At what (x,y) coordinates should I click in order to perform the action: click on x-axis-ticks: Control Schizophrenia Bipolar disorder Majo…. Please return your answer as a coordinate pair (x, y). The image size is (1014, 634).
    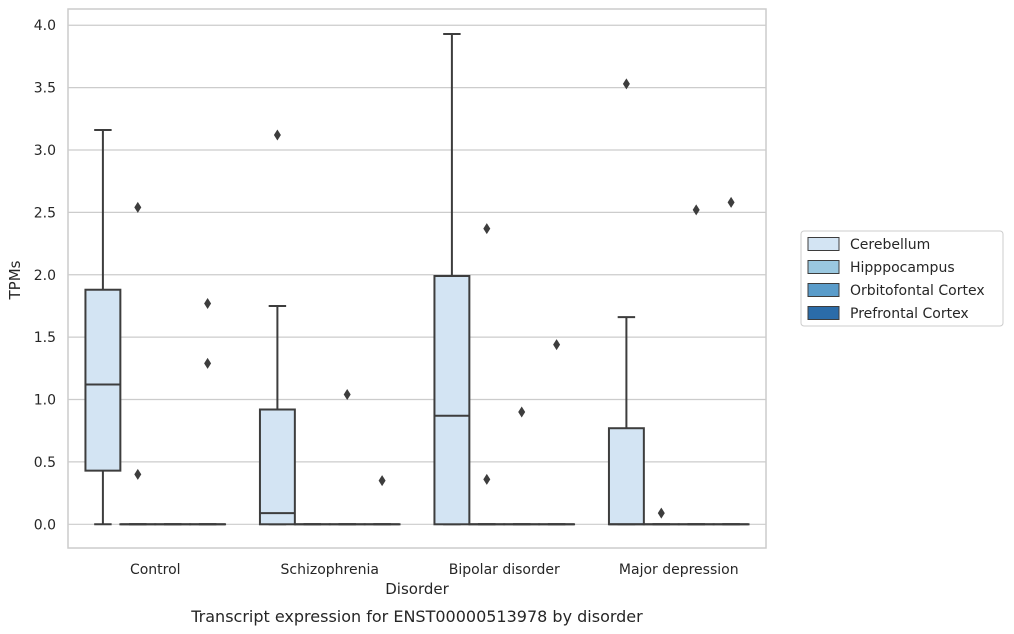
    Looking at the image, I should click on (434, 570).